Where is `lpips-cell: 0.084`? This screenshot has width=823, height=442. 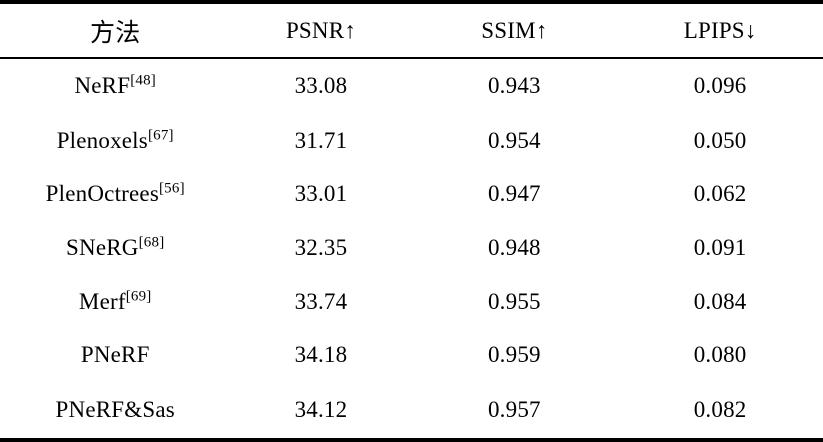 lpips-cell: 0.084 is located at coordinates (720, 301).